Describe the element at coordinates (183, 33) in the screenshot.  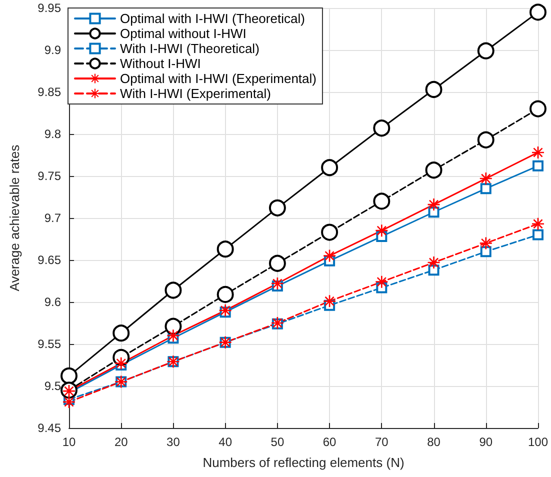
I see `legend-label: Optimal without I-HWI` at that location.